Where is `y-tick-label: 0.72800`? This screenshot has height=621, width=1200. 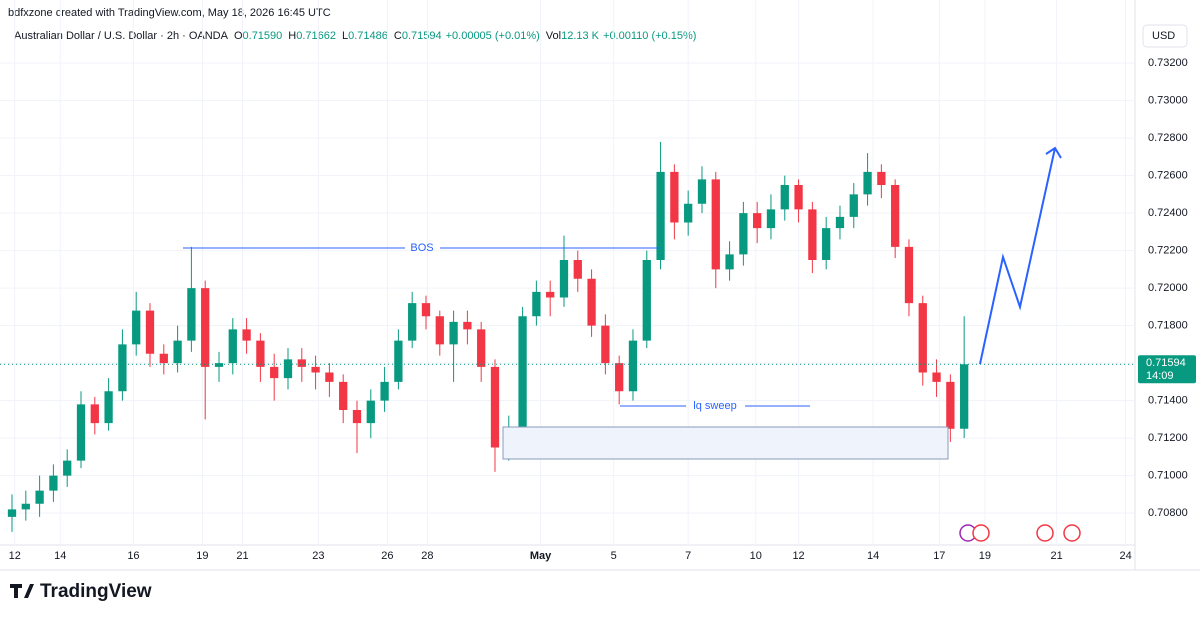
y-tick-label: 0.72800 is located at coordinates (1168, 138).